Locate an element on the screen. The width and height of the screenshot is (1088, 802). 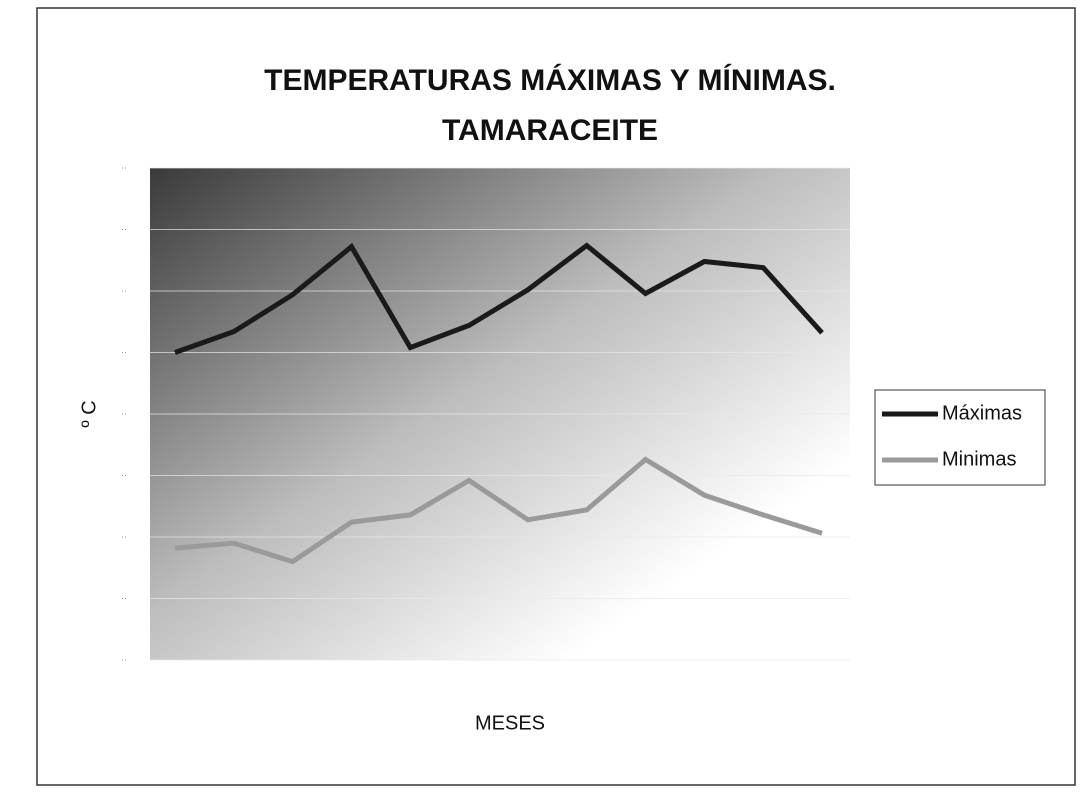
chart-subtitle: TAMARACEITE is located at coordinates (550, 130).